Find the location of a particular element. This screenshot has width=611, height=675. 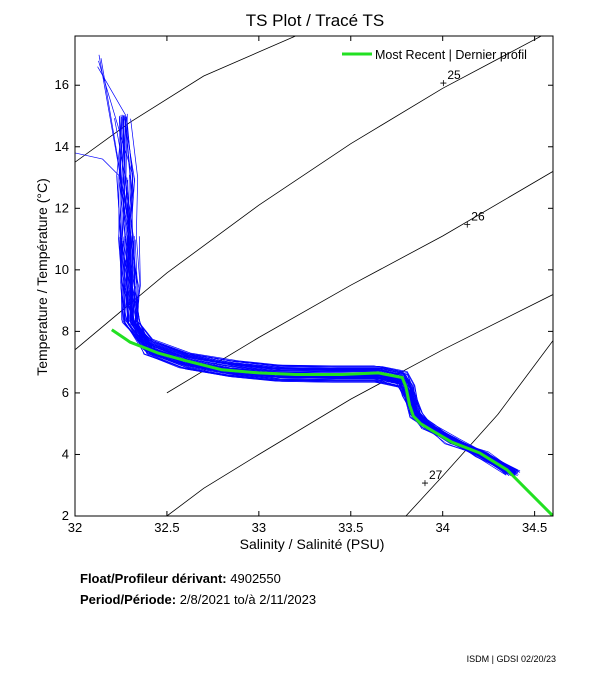

x-tick-label: 34 is located at coordinates (442, 527).